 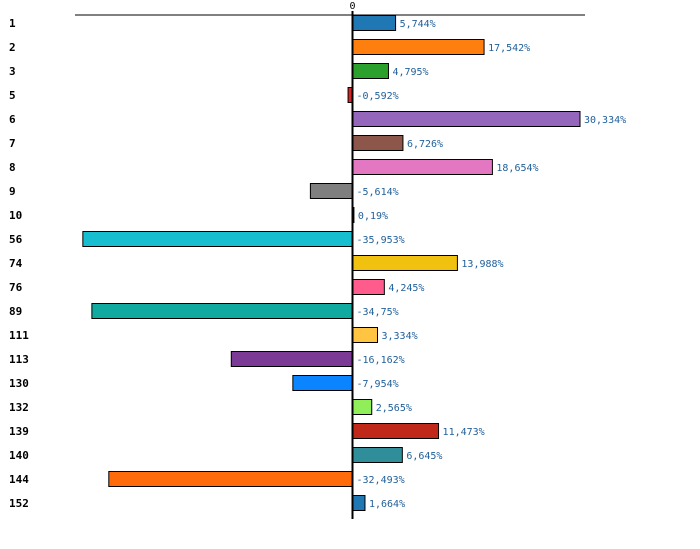 I want to click on value-label-2: 17,542%, so click(x=509, y=48).